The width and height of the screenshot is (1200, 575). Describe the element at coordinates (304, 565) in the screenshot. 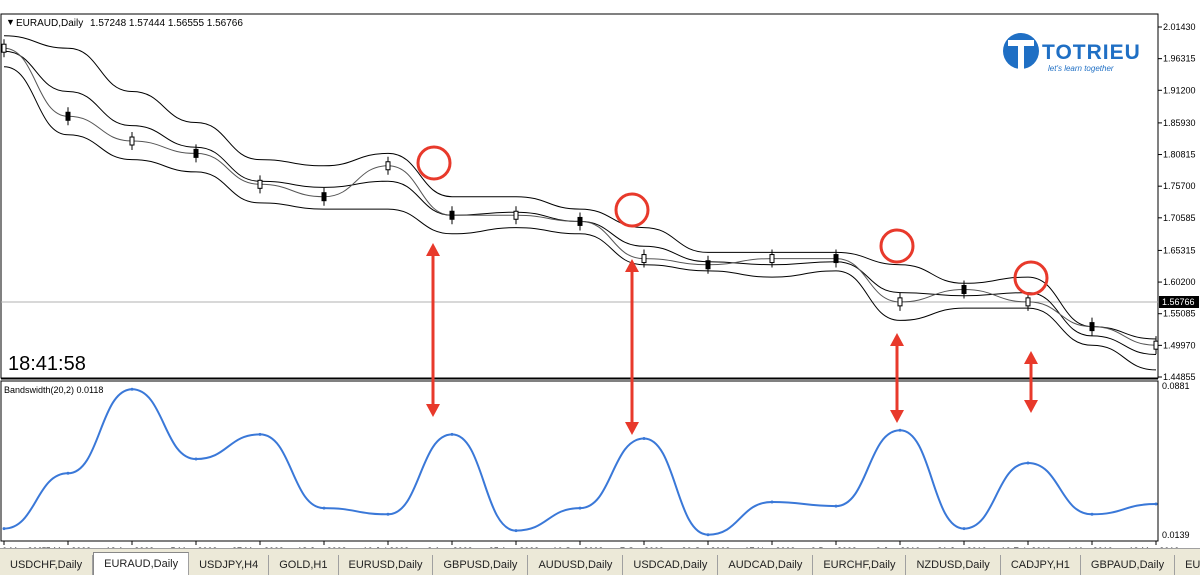

I see `tab-gold-h1: GOLD,H1` at that location.